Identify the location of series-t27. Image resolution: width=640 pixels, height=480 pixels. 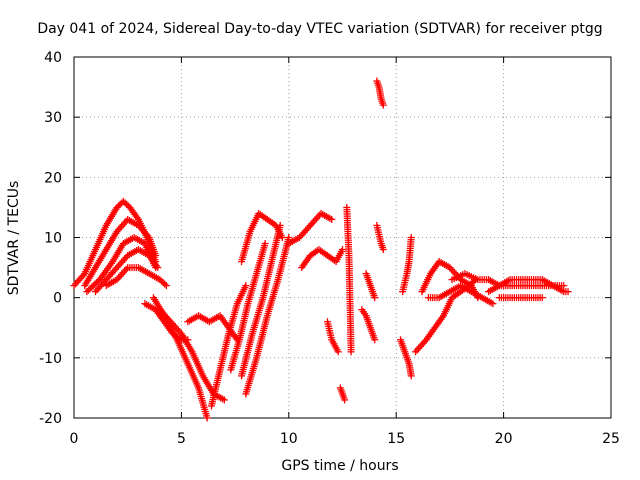
(450, 280).